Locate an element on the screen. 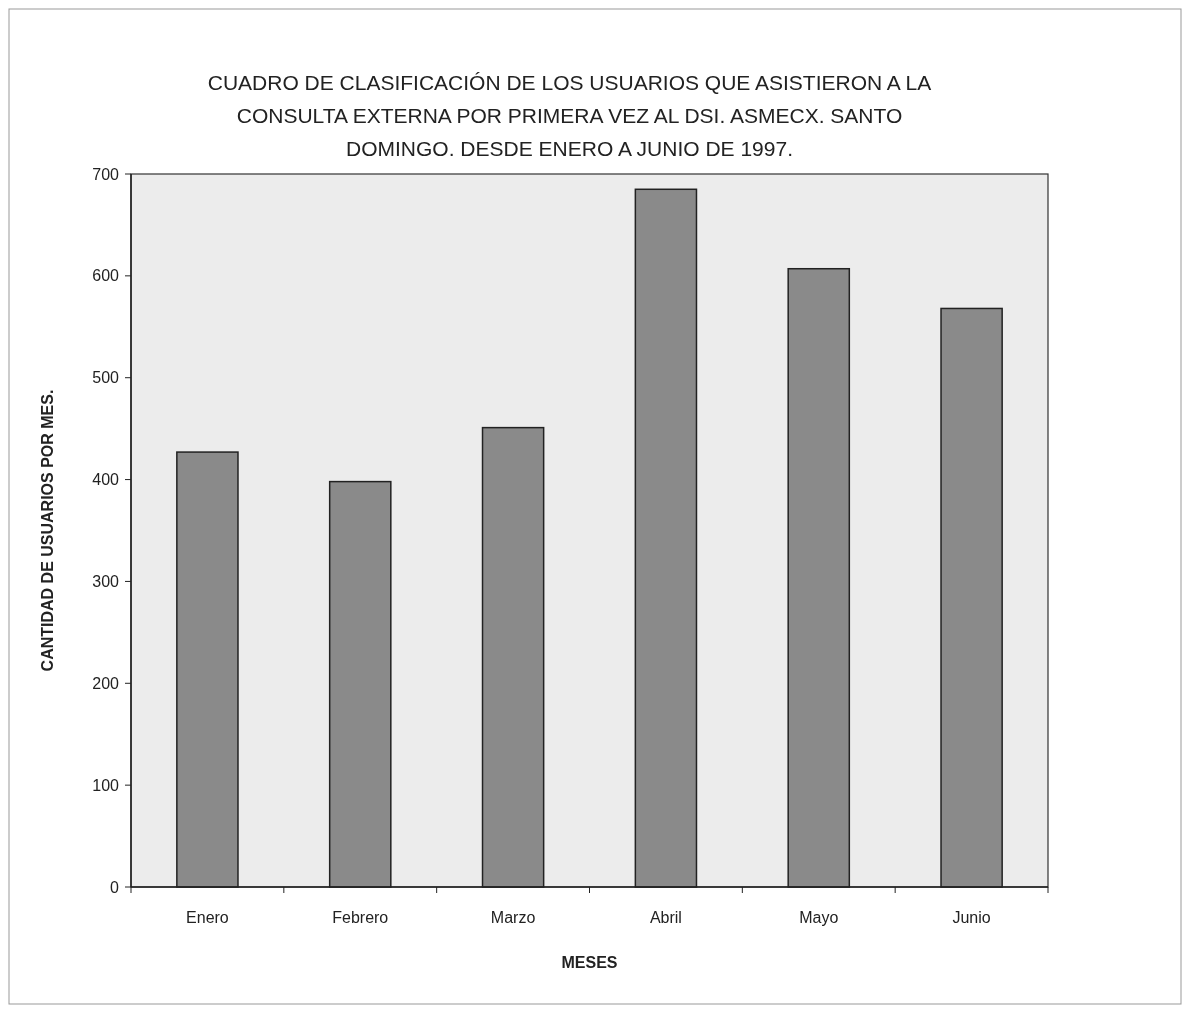 Image resolution: width=1190 pixels, height=1013 pixels. y-tick-label: 600 is located at coordinates (106, 276).